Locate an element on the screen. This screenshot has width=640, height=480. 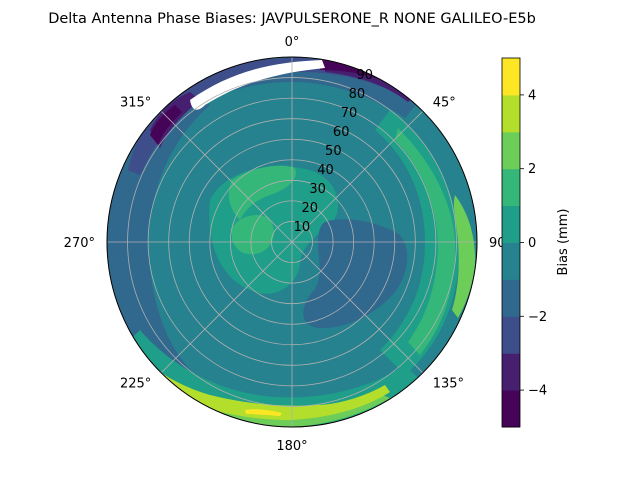
colorbar: 4 2 0 −2 −4 is located at coordinates (524, 242).